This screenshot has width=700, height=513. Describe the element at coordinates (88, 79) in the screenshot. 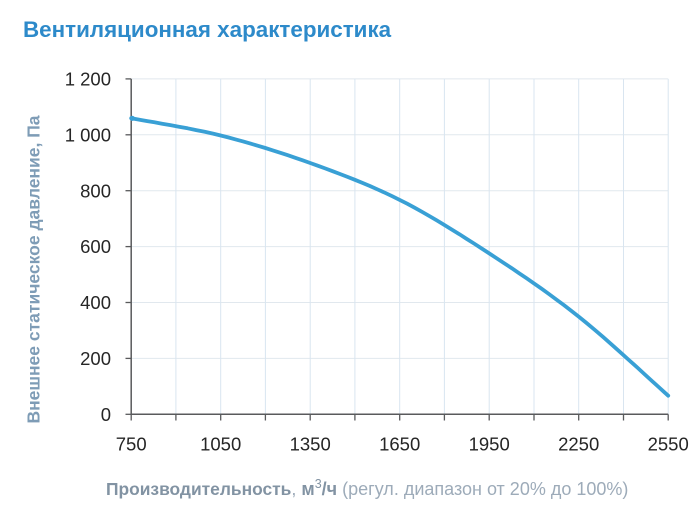

I see `svg-text: 1 200` at that location.